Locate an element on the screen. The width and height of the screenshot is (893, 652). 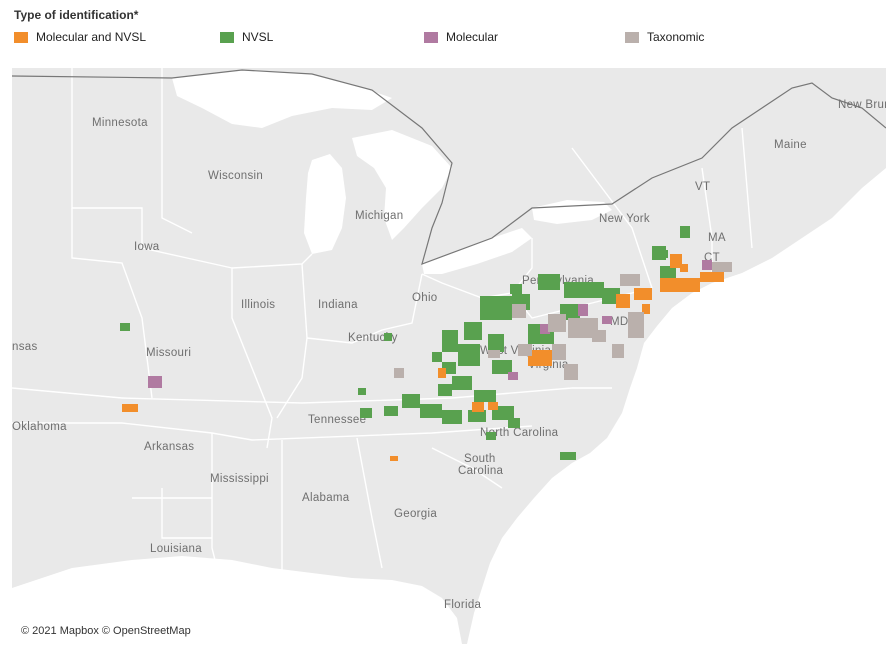
label-ohio: Ohio is located at coordinates (425, 298).